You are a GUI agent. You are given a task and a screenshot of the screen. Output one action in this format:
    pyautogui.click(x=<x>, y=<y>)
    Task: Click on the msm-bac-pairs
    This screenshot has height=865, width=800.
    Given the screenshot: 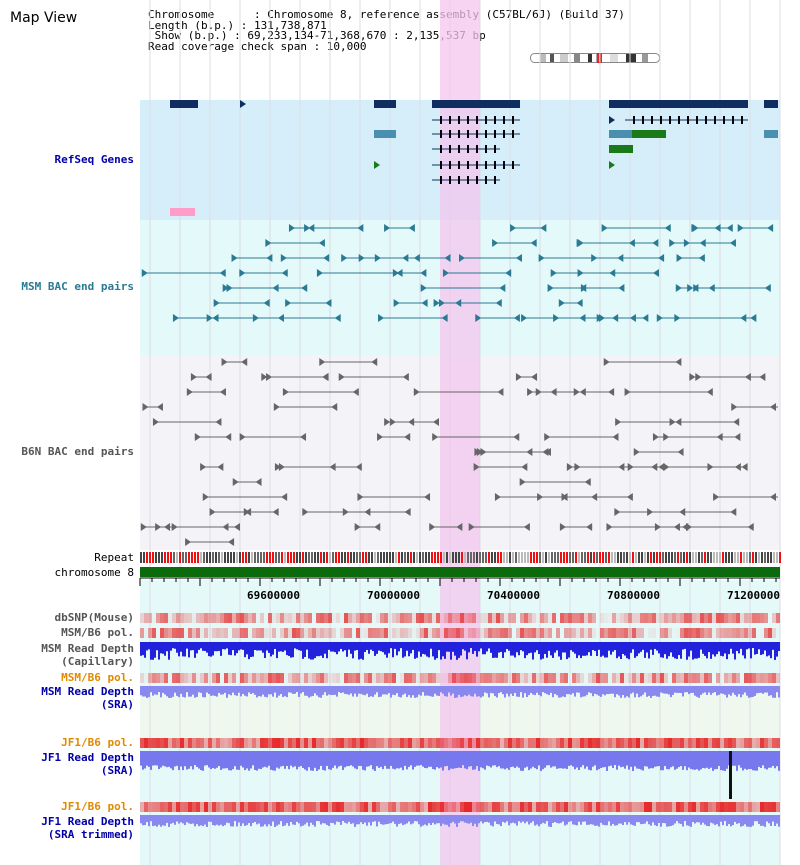 What is the action you would take?
    pyautogui.click(x=457, y=273)
    